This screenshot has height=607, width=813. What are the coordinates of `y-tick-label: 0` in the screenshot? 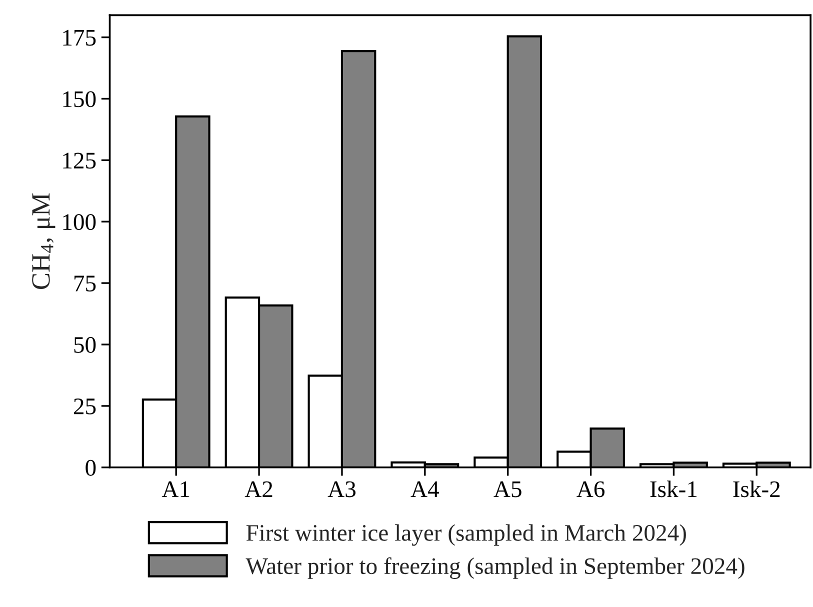 It's located at (91, 468).